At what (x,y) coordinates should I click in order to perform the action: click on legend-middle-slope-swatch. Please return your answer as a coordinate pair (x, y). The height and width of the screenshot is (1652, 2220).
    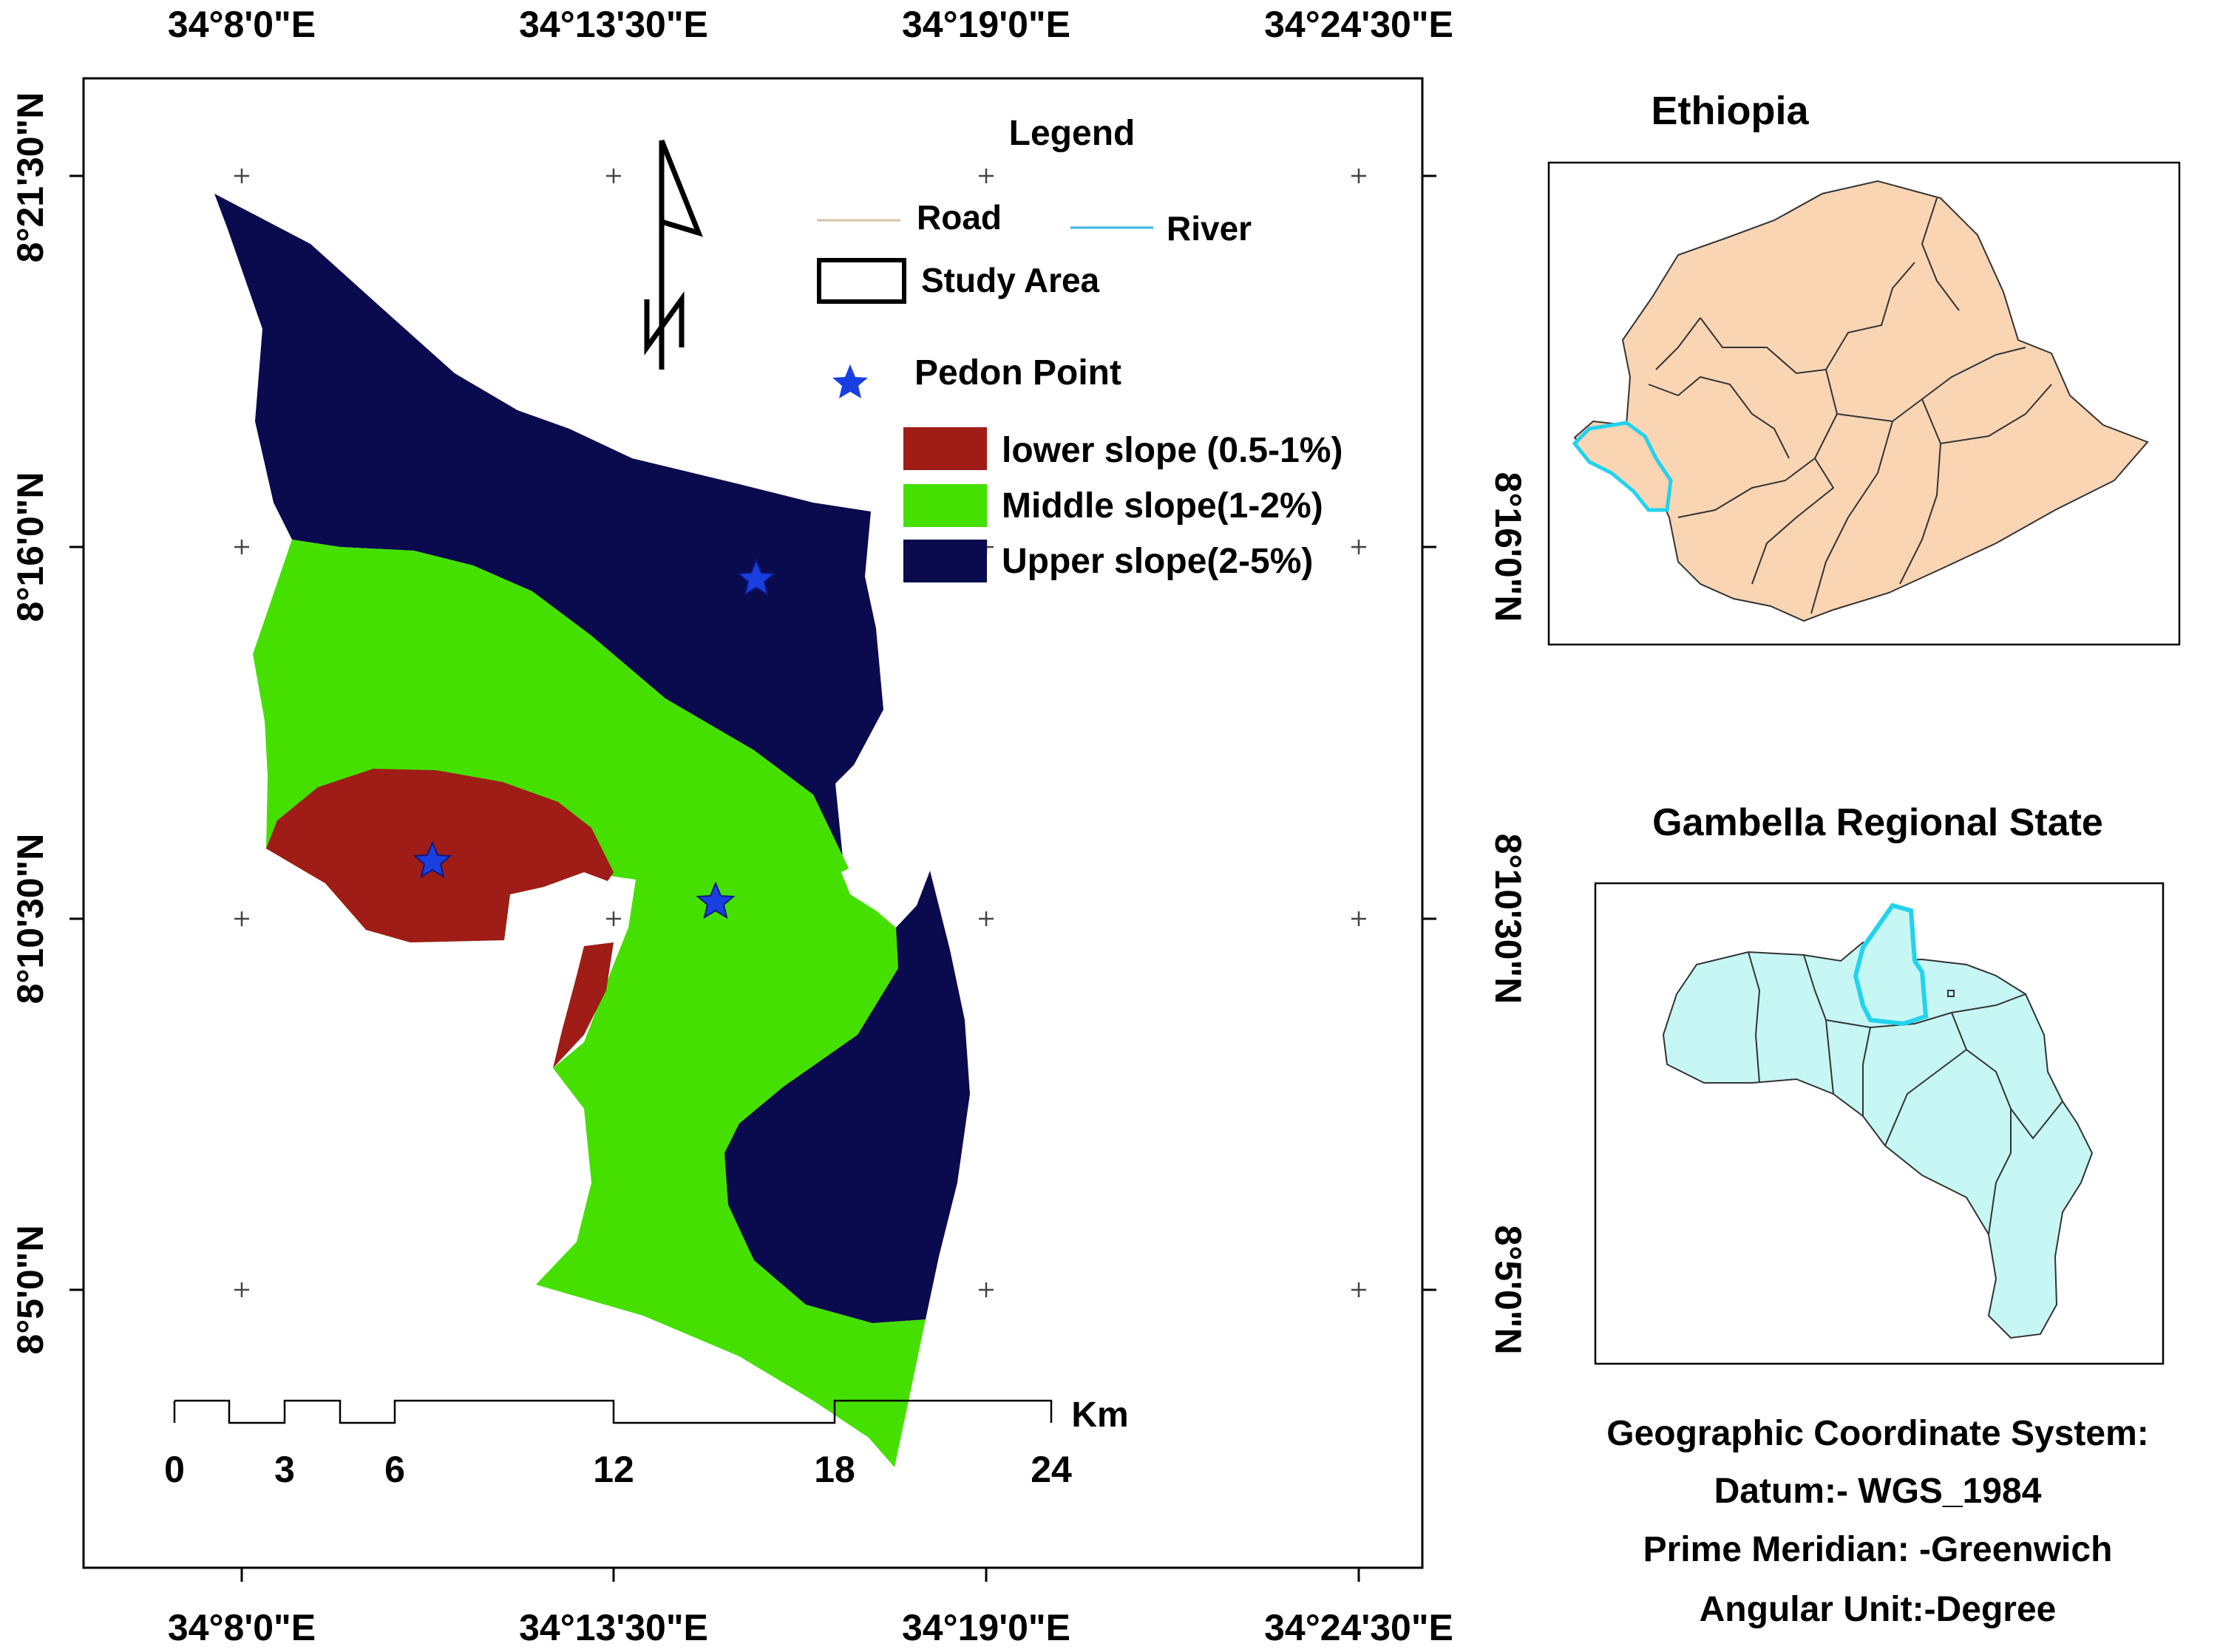
    Looking at the image, I should click on (945, 506).